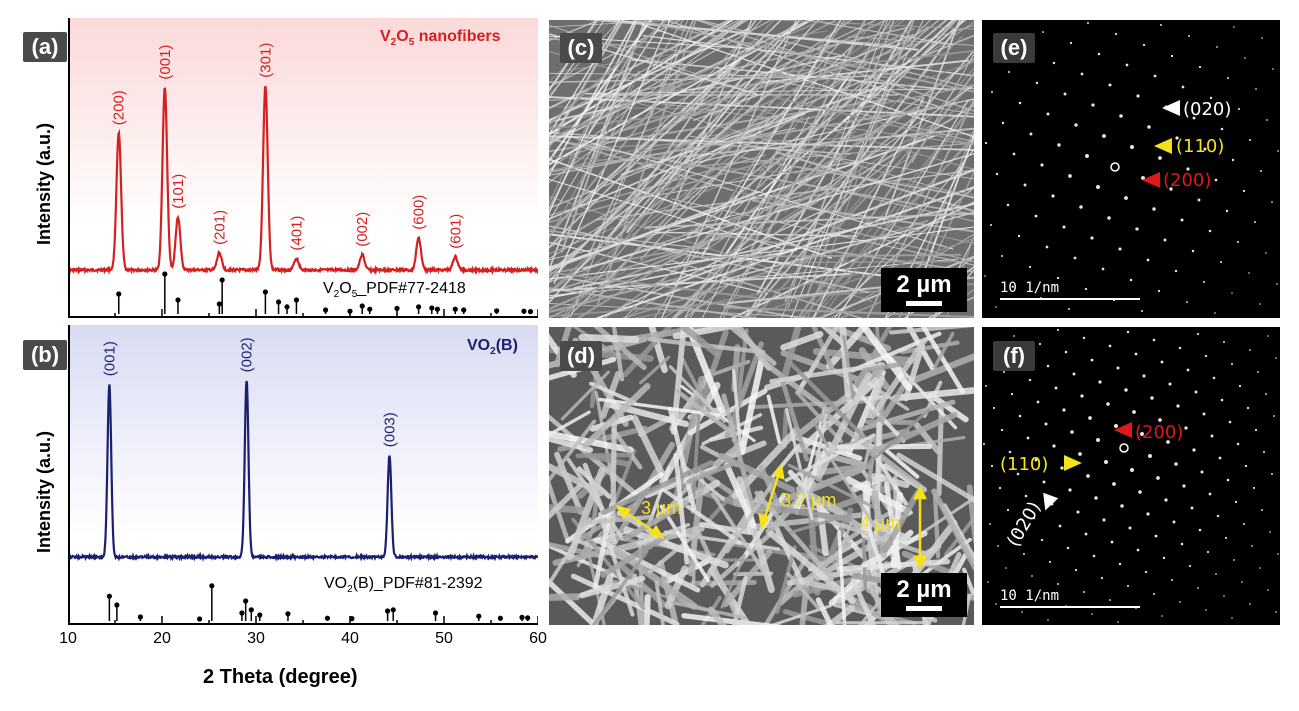 Image resolution: width=1299 pixels, height=711 pixels. What do you see at coordinates (1051, 501) in the screenshot?
I see `arrow-020-f` at bounding box center [1051, 501].